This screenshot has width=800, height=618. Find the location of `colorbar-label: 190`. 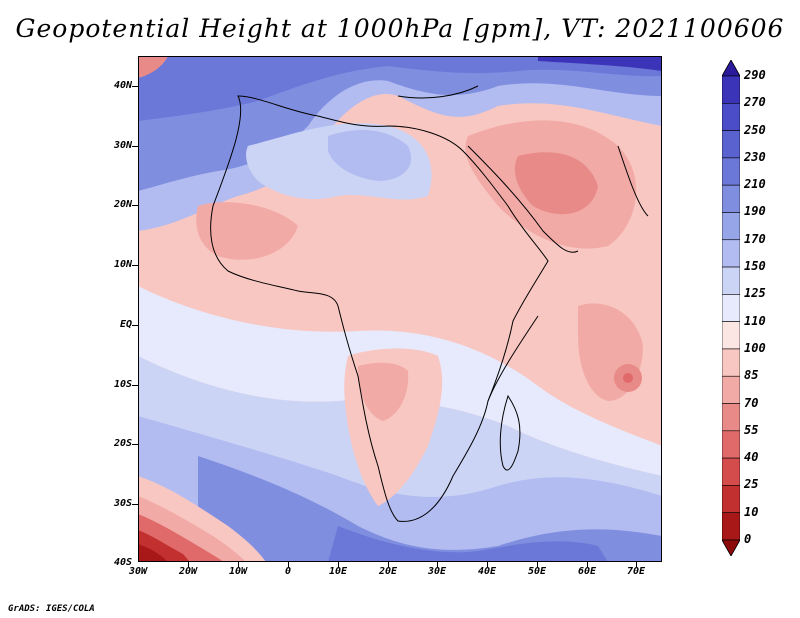

colorbar-label: 190 is located at coordinates (755, 211).